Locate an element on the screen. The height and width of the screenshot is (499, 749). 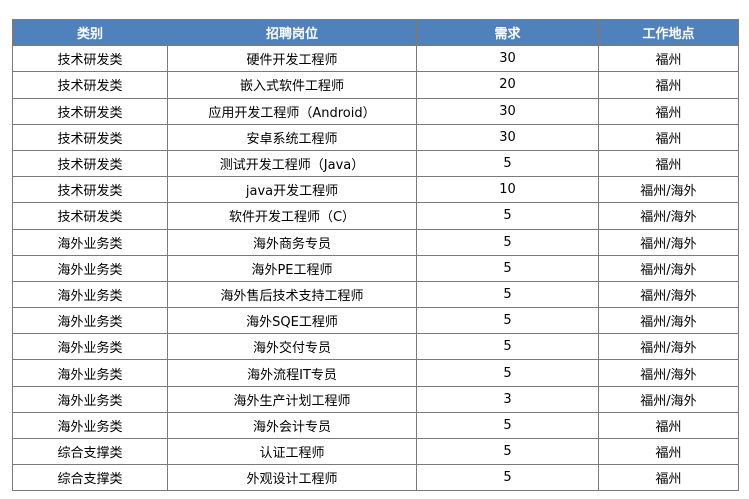
header-row: 类别 招聘岗位 需求 工作地点 is located at coordinates (375, 32).